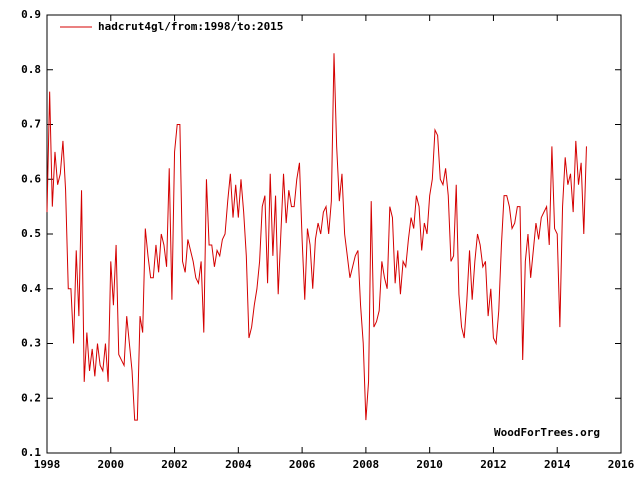 The height and width of the screenshot is (480, 640). I want to click on y-tick-label: 0.9, so click(31, 14).